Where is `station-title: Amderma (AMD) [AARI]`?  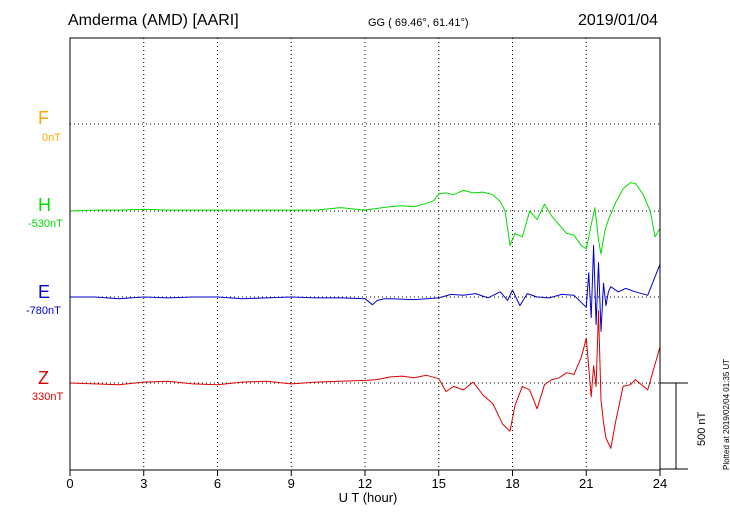 station-title: Amderma (AMD) [AARI] is located at coordinates (153, 20).